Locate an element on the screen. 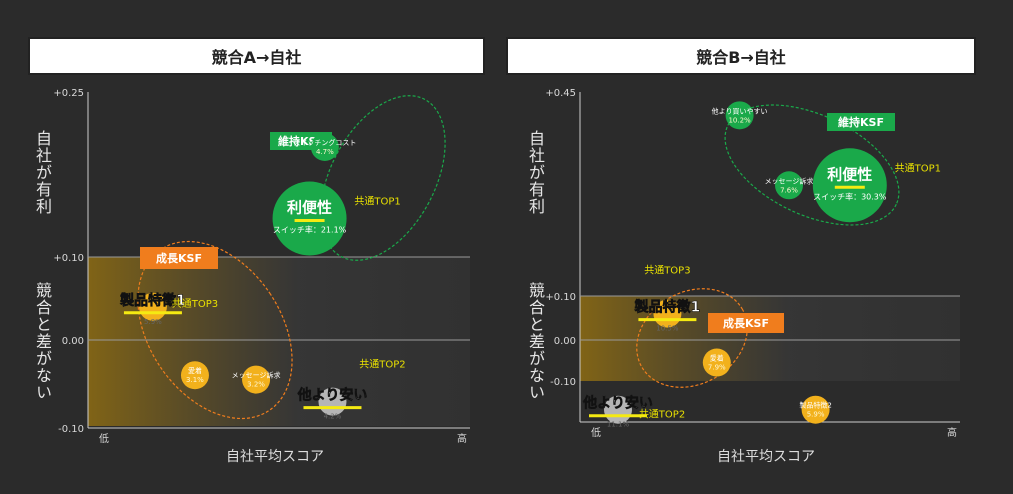 The height and width of the screenshot is (494, 1013). point-label: 他より買いやすい is located at coordinates (740, 110).